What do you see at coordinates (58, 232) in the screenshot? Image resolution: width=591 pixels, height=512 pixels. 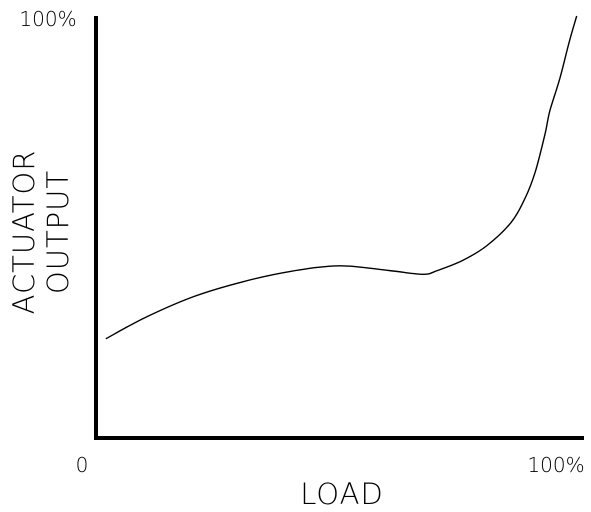 I see `y-axis-title-line: OUTPUT` at bounding box center [58, 232].